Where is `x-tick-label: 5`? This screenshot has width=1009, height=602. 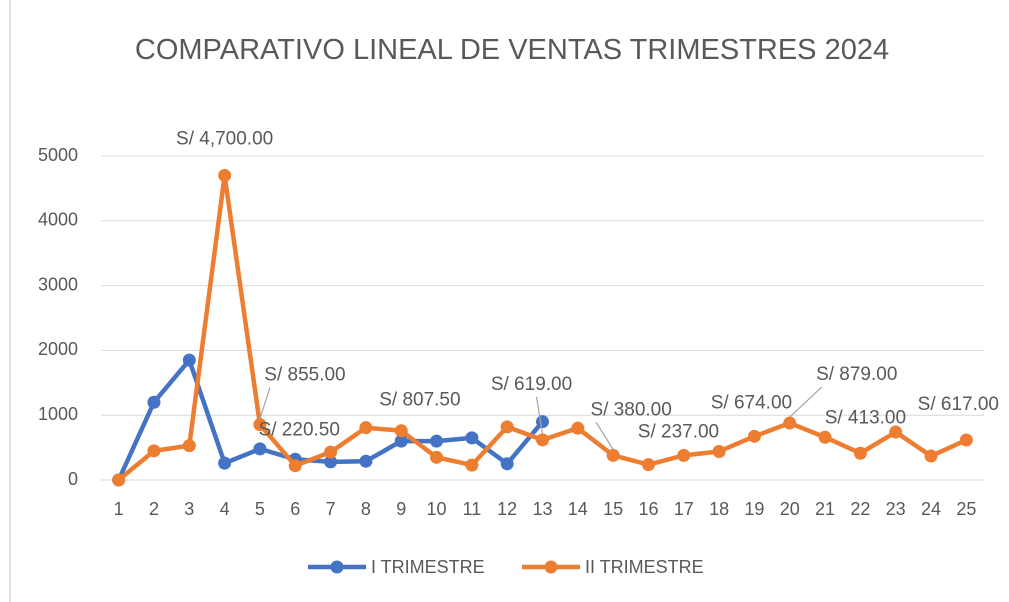
x-tick-label: 5 is located at coordinates (260, 509).